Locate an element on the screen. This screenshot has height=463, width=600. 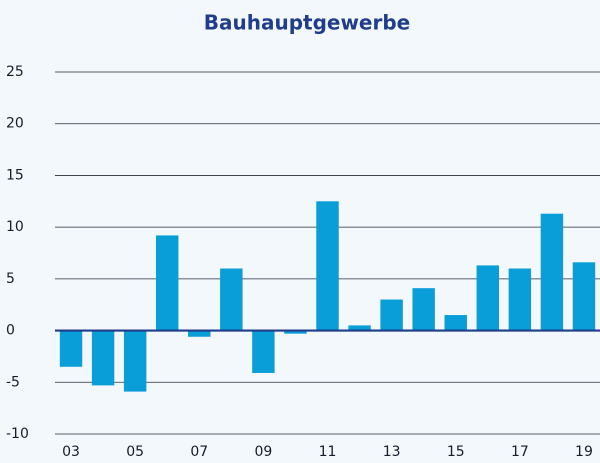
x-tick-label: 11 is located at coordinates (328, 452).